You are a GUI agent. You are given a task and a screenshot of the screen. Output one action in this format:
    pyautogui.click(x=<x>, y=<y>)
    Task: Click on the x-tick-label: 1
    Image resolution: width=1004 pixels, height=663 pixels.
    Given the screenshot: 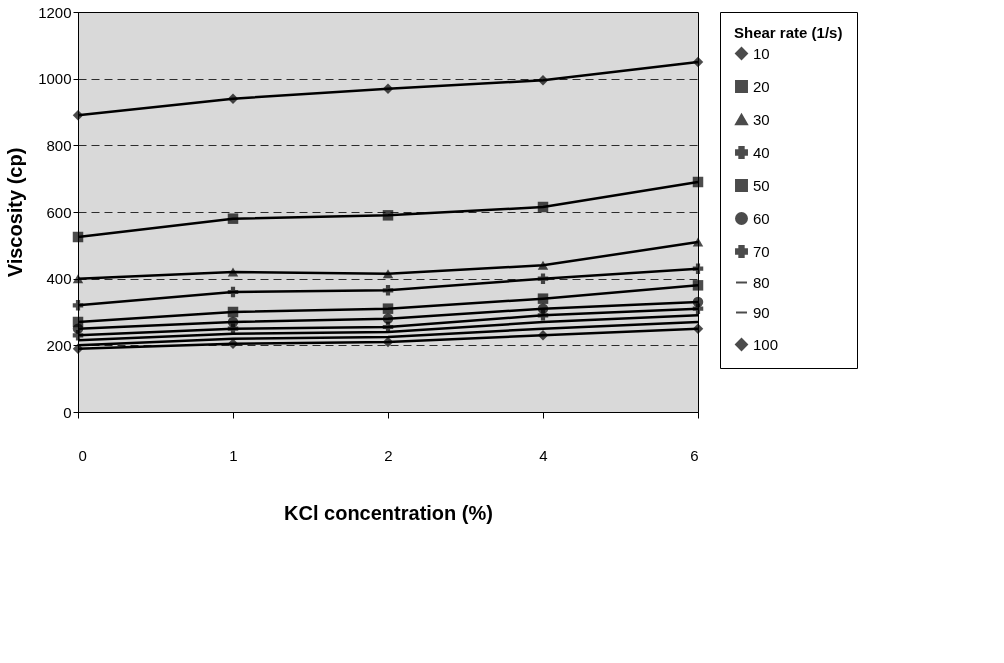 What is the action you would take?
    pyautogui.click(x=233, y=455)
    